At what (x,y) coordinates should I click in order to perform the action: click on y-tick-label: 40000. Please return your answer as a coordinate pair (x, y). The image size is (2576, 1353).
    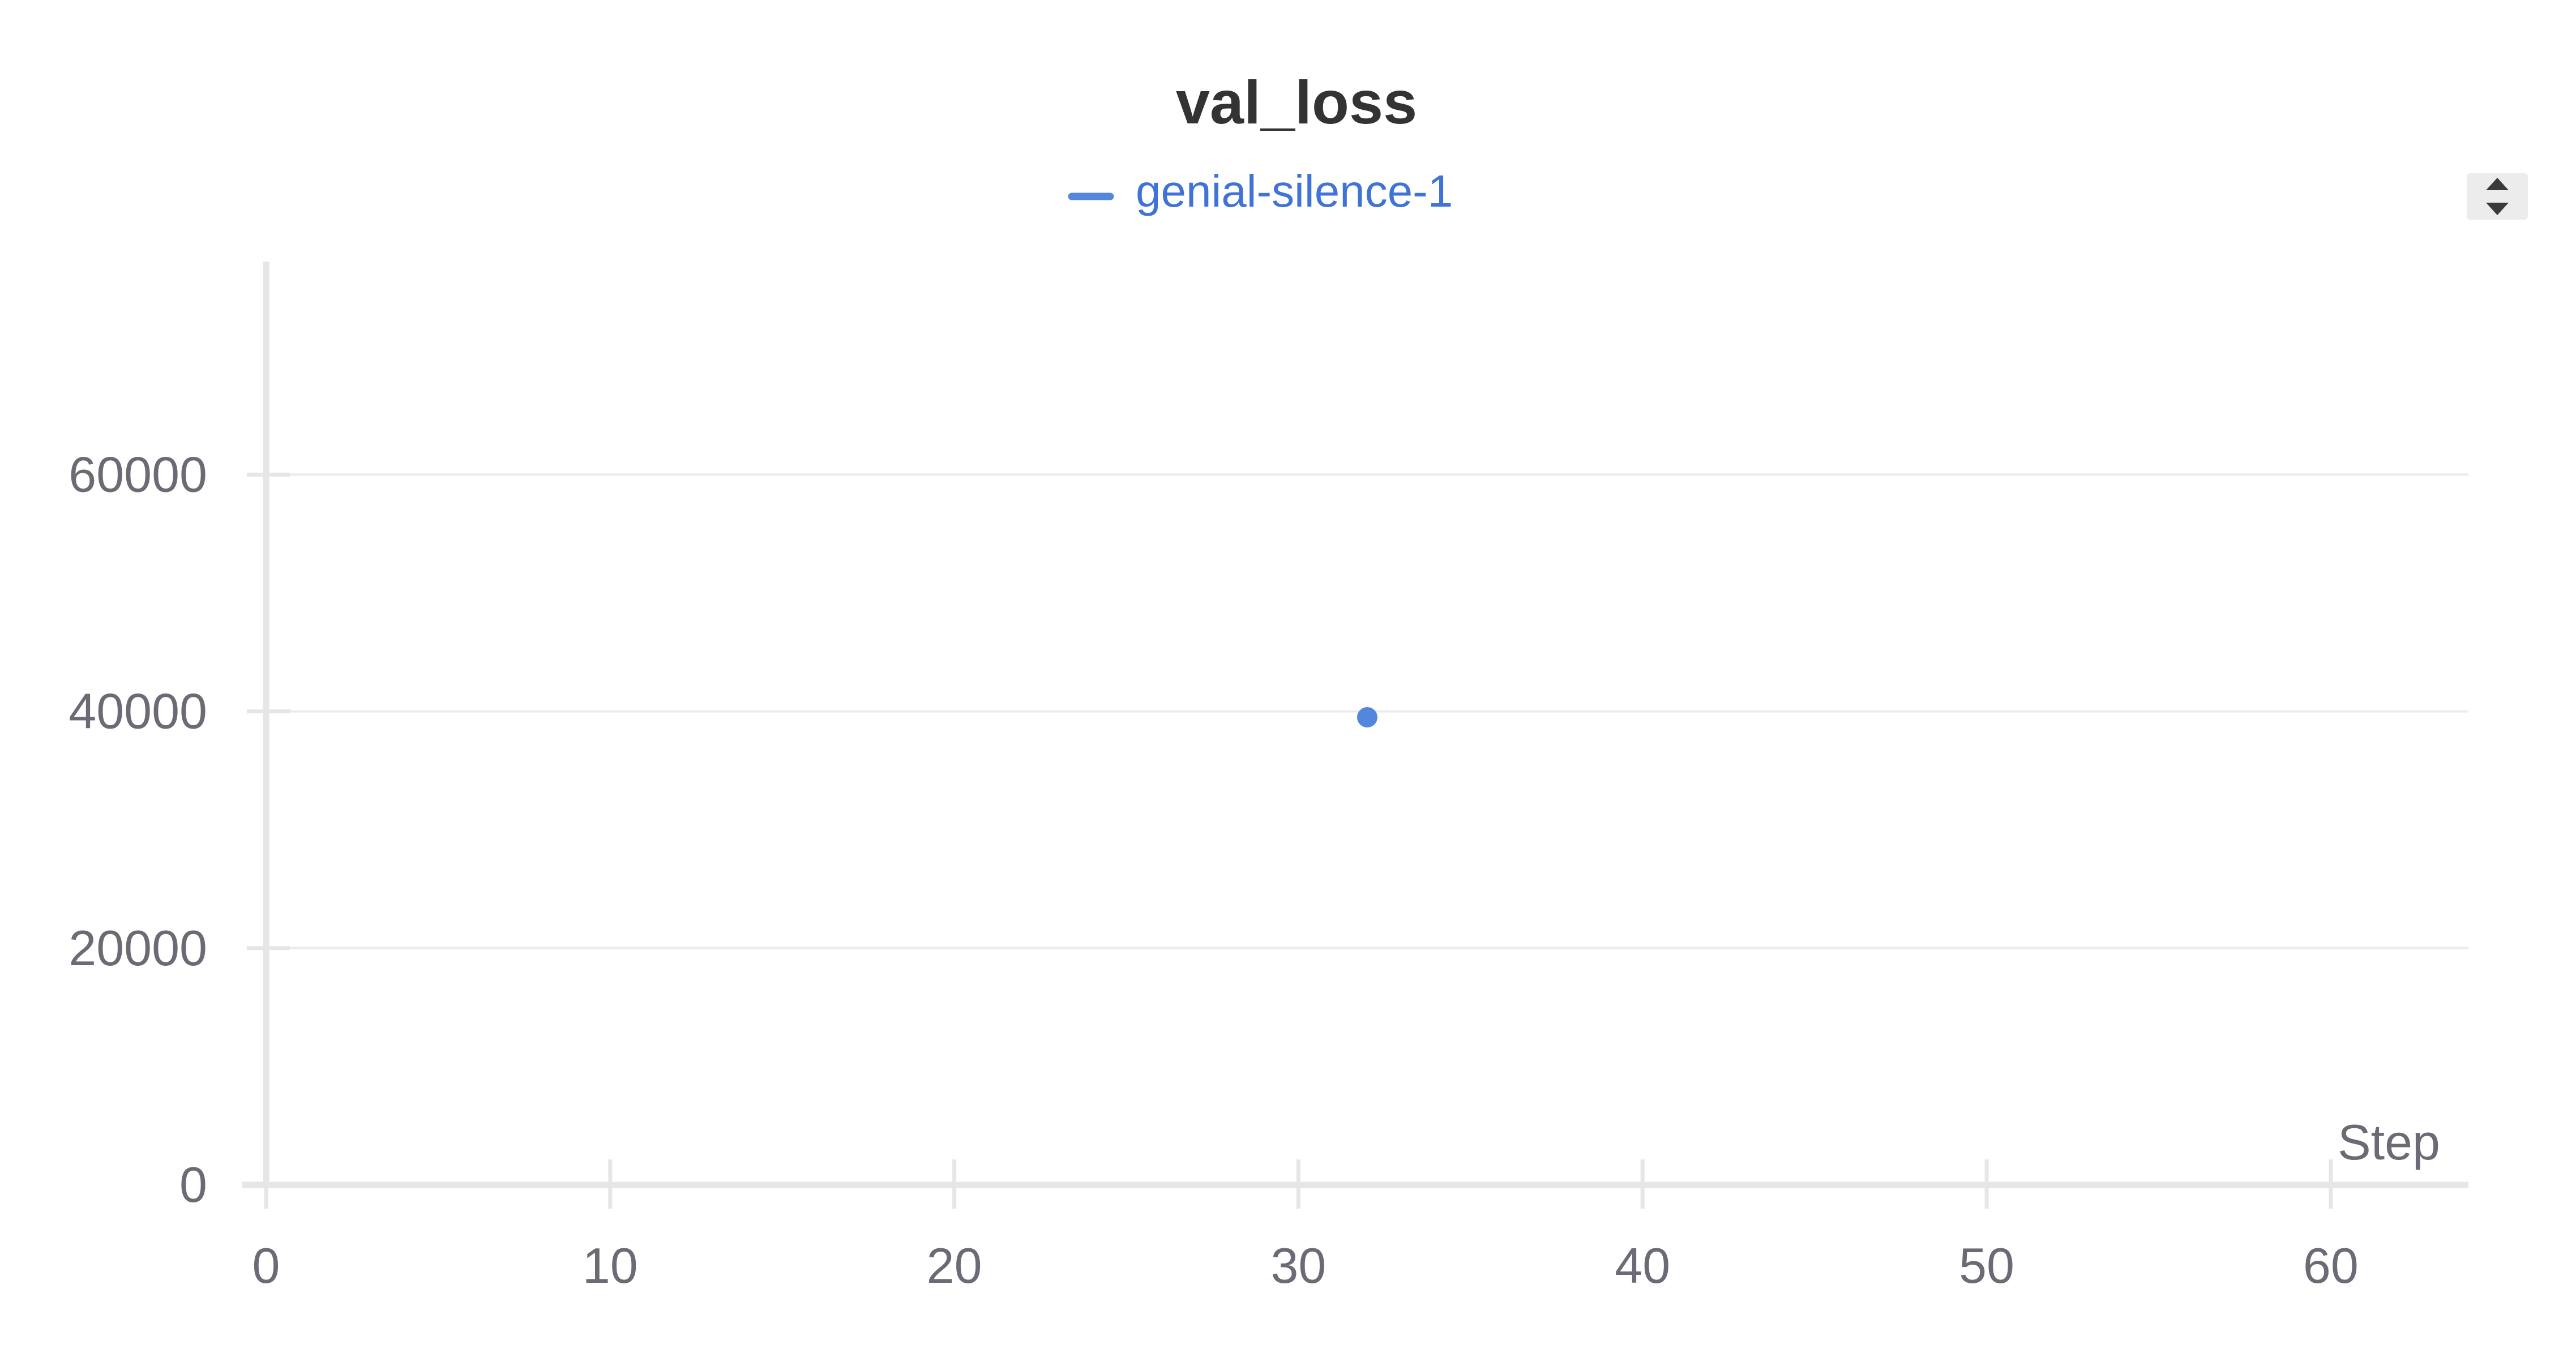
    Looking at the image, I should click on (138, 711).